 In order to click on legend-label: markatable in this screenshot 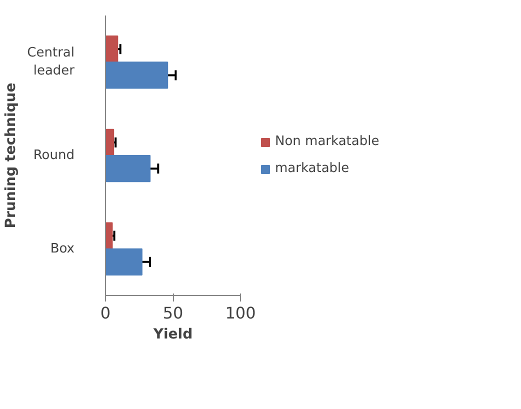, I will do `click(312, 168)`.